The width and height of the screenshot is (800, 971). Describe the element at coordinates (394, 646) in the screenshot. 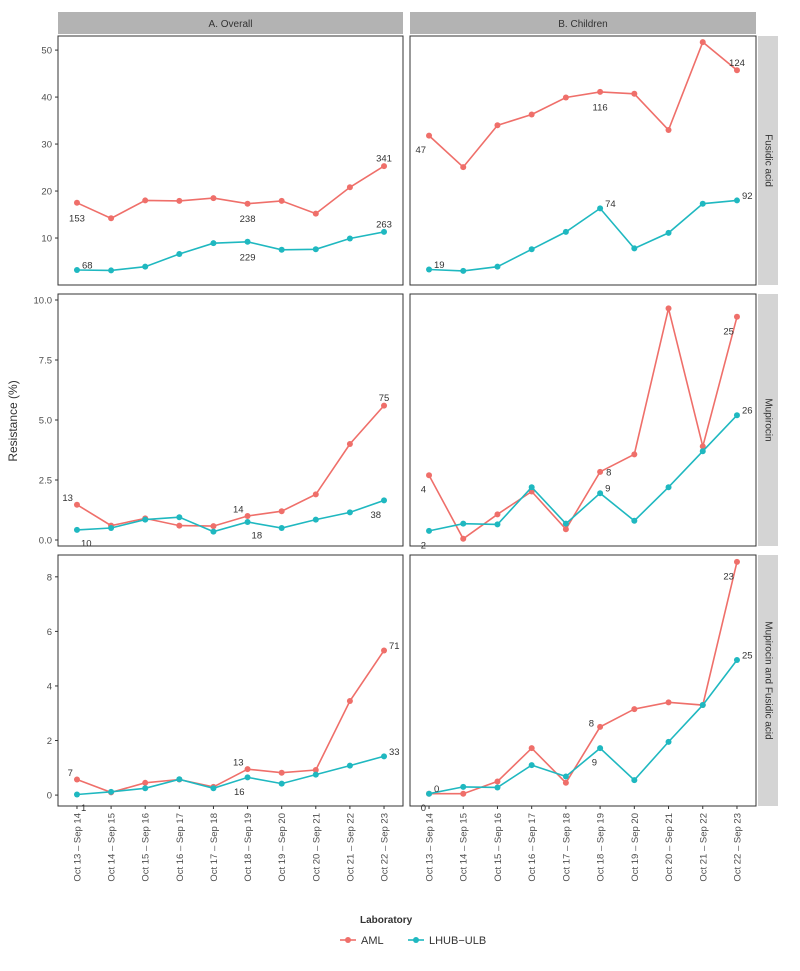

I see `data-label: 71` at that location.